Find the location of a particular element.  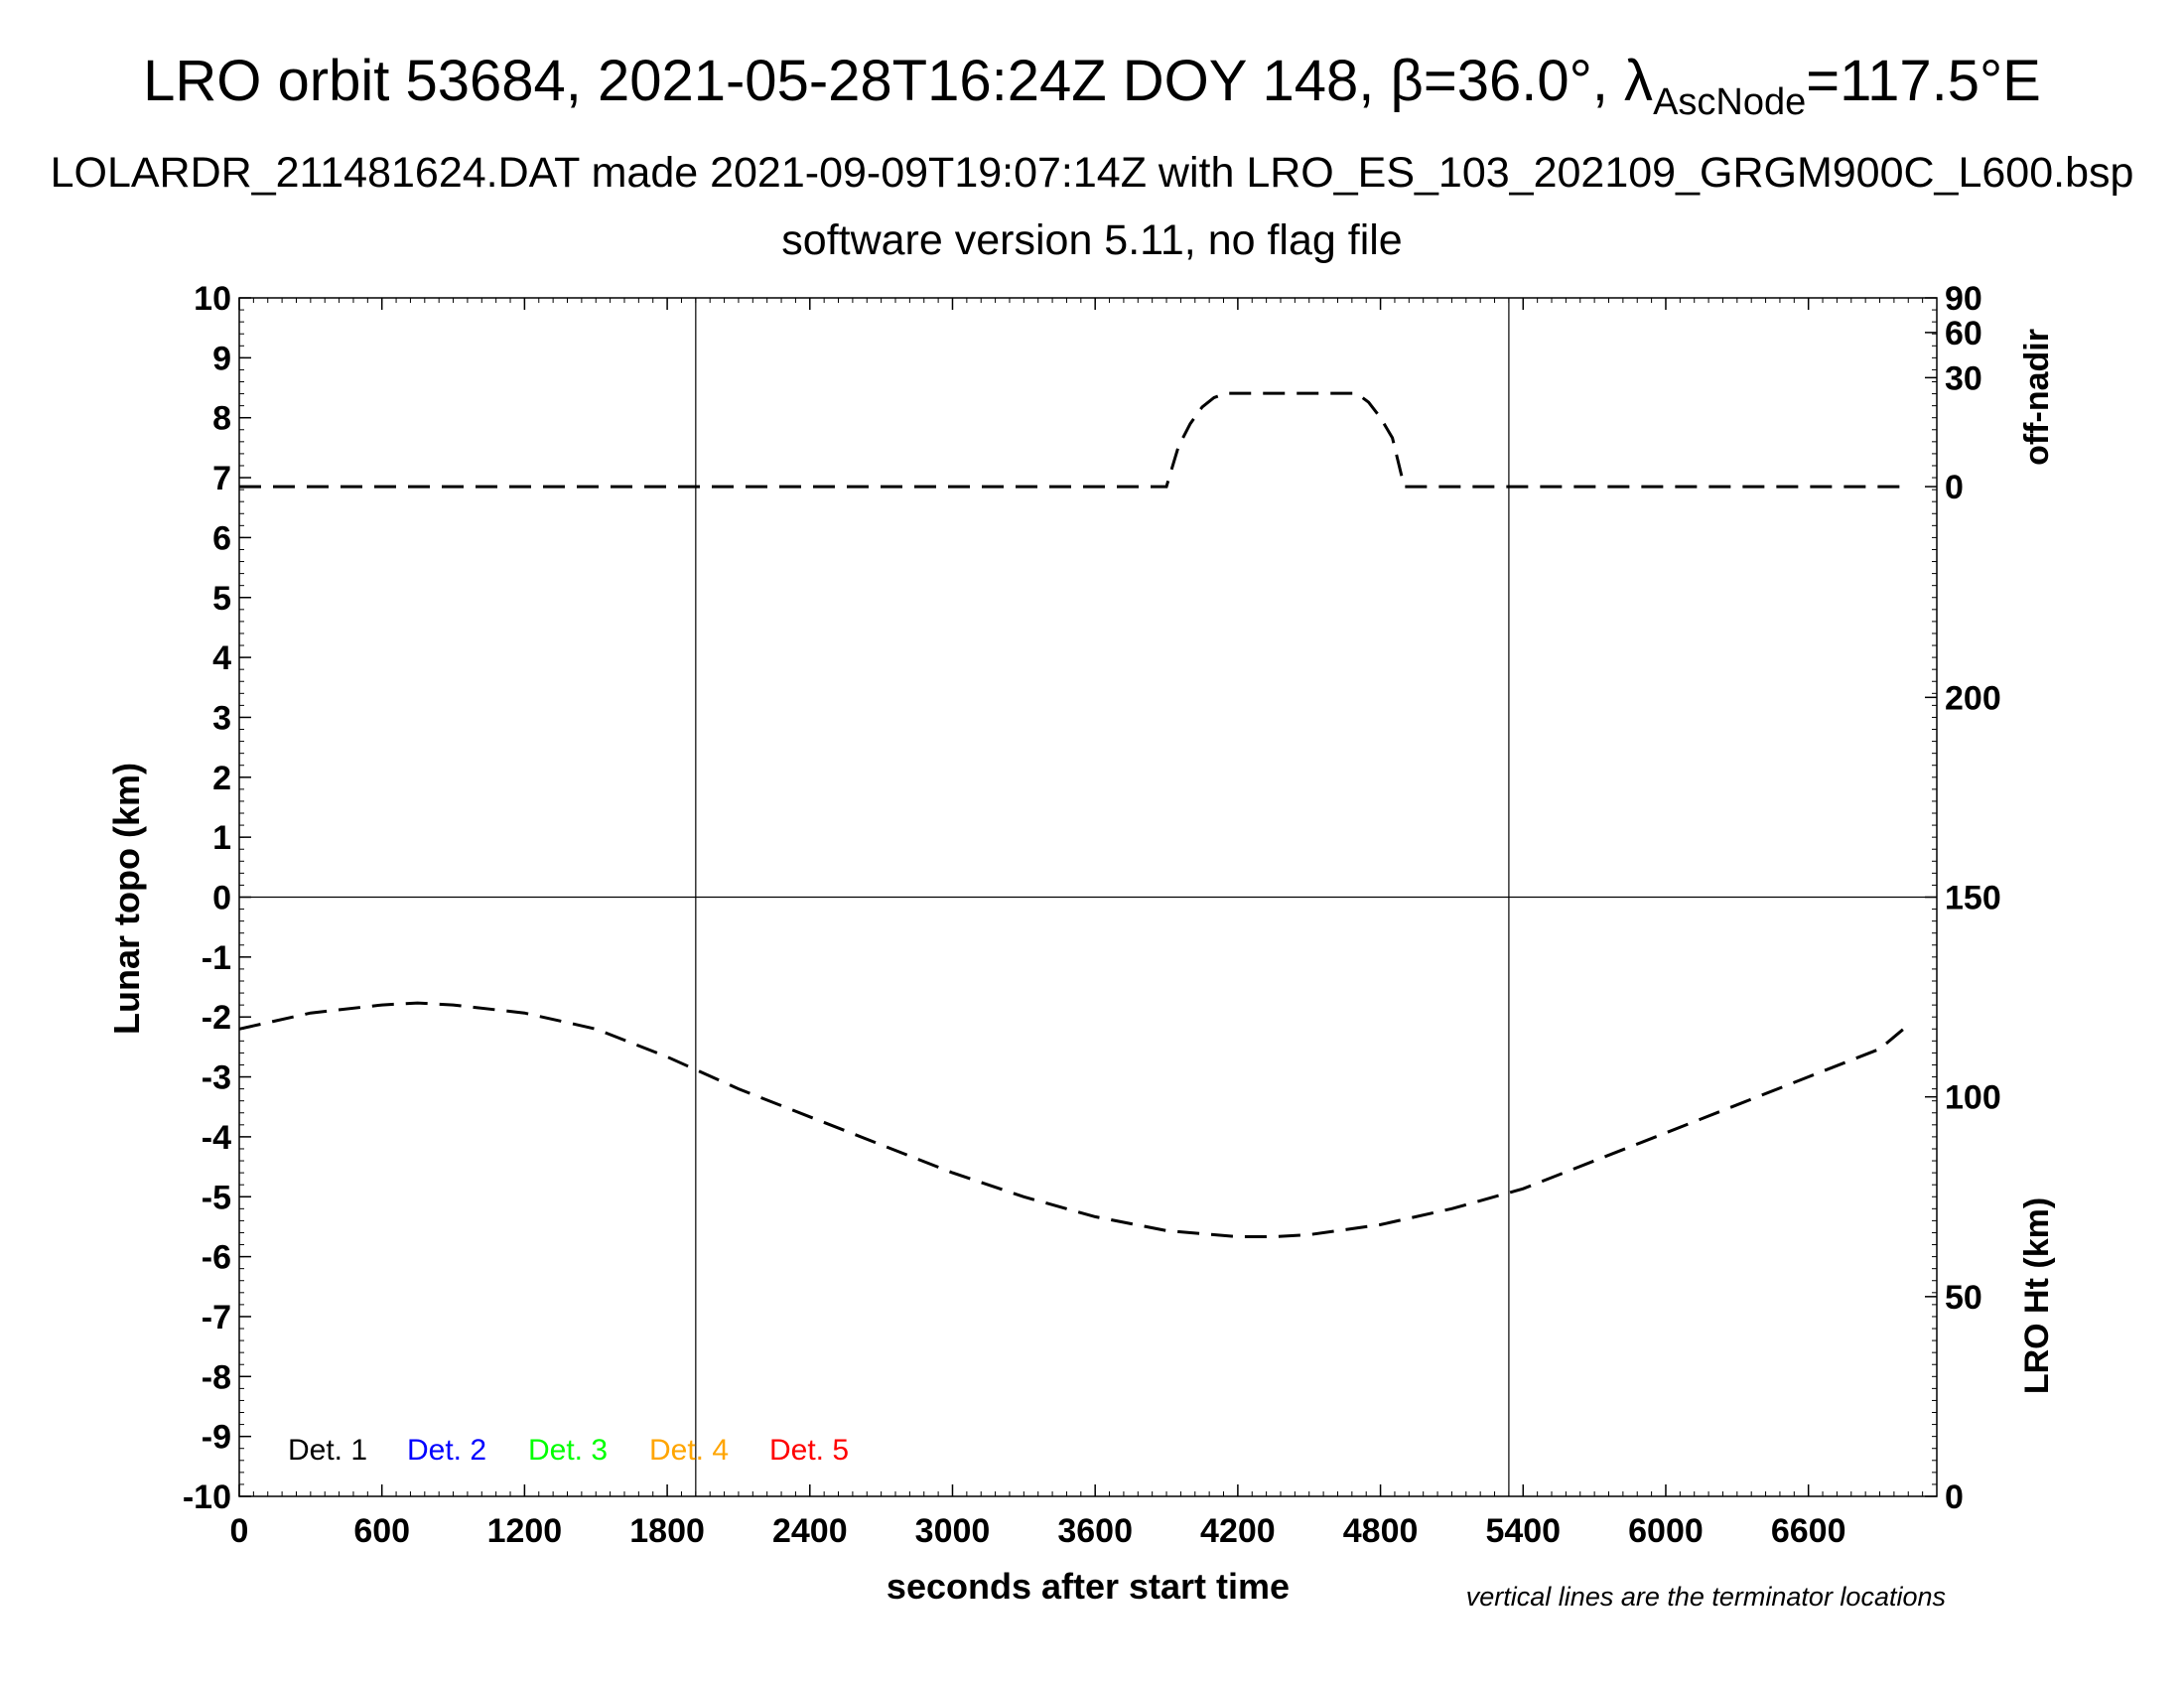

lro-ht-tick-label: 200 is located at coordinates (1973, 698).